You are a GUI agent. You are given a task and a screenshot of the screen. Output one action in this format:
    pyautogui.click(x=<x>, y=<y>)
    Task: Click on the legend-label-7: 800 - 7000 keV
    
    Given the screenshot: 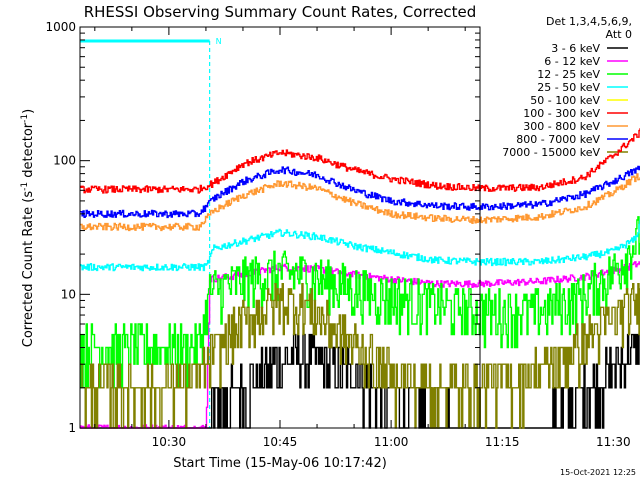 What is the action you would take?
    pyautogui.click(x=558, y=139)
    